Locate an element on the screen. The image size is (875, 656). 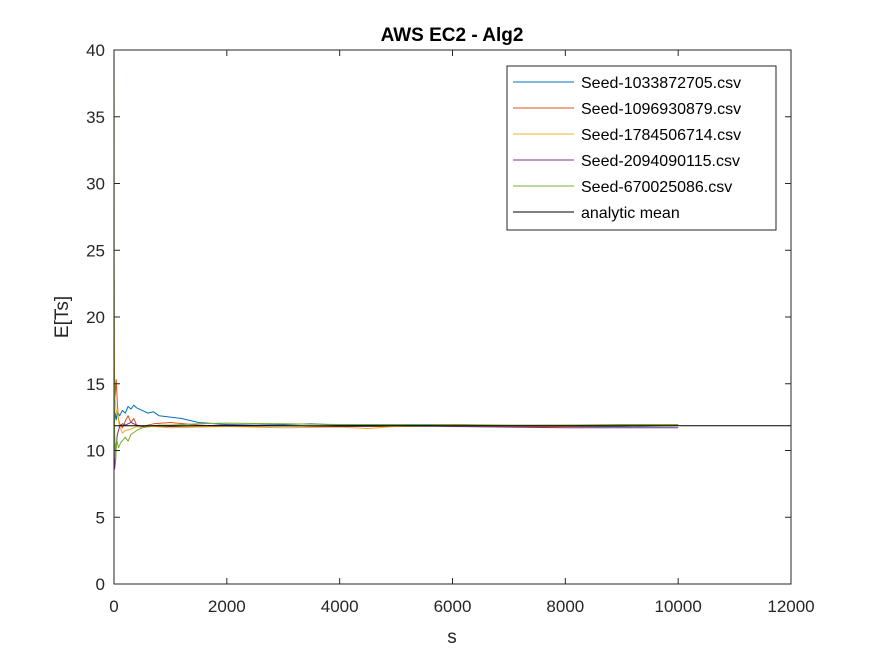
legend-entry-4: Seed-670025086.csv is located at coordinates (656, 187).